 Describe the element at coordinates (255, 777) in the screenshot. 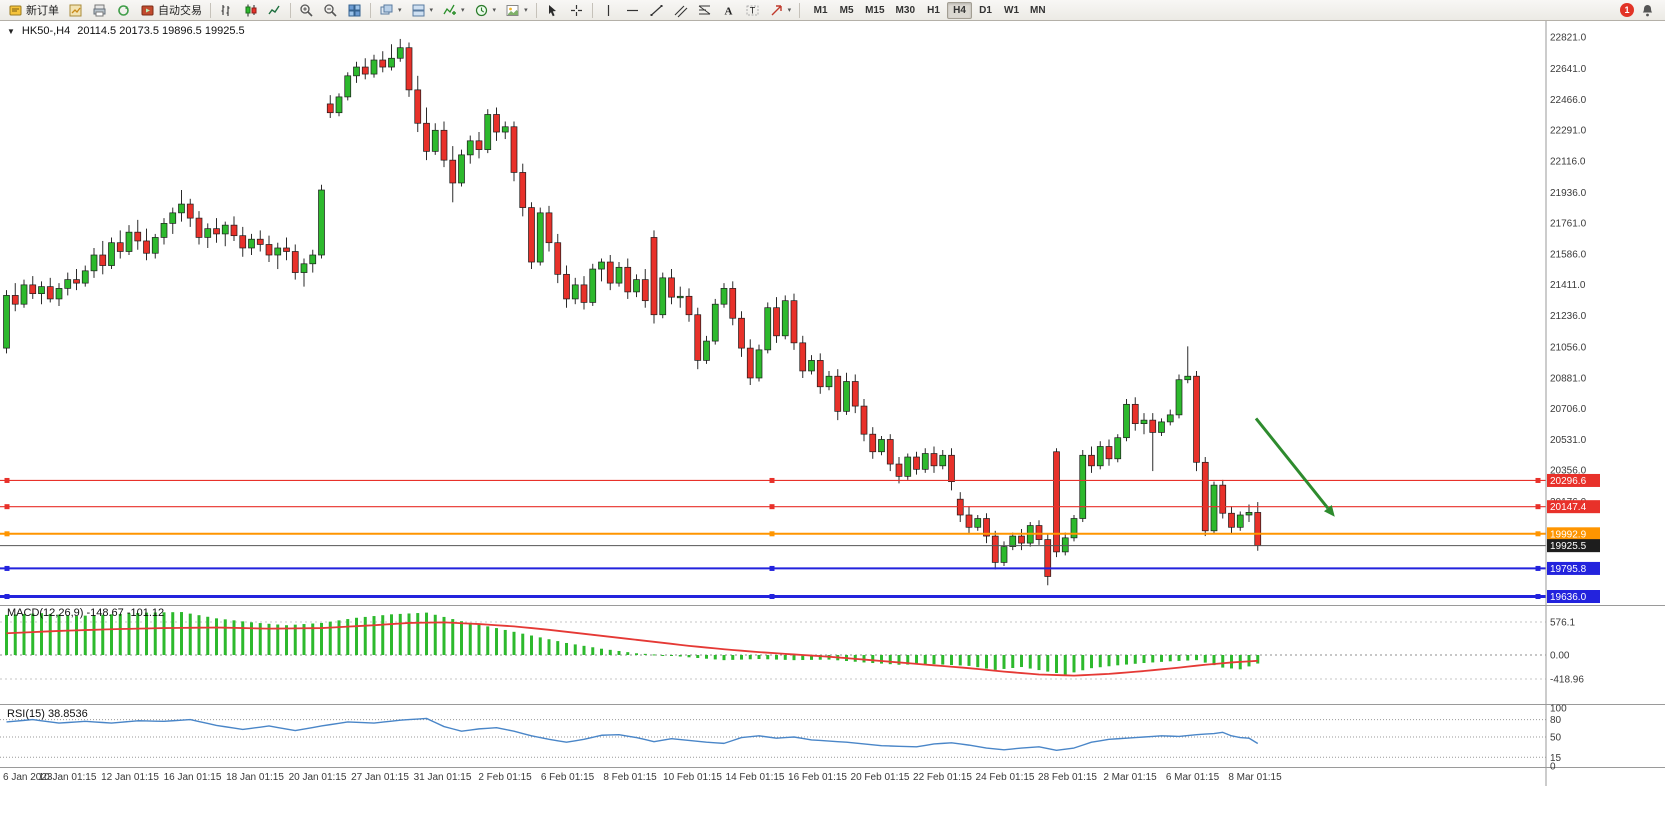

I see `time-axis-label: 18 Jan 01:15` at that location.